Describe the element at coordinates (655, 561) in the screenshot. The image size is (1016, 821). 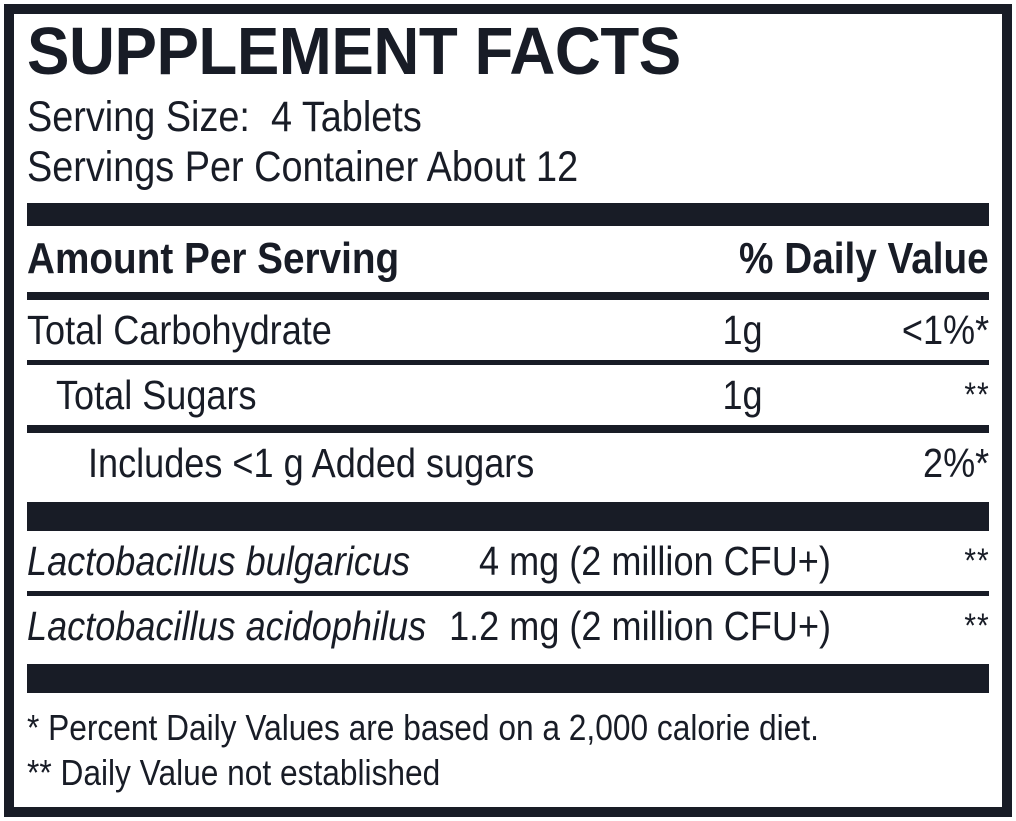
I see `ingredient-amount-lactobacillus-bulgaricus: 4 mg (2 million CFU+)` at that location.